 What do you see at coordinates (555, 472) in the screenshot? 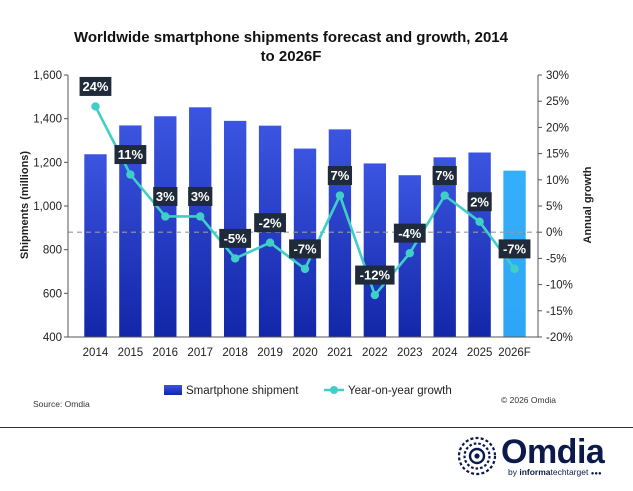
I see `omdia-tagline: by informatechtarget ●●●` at bounding box center [555, 472].